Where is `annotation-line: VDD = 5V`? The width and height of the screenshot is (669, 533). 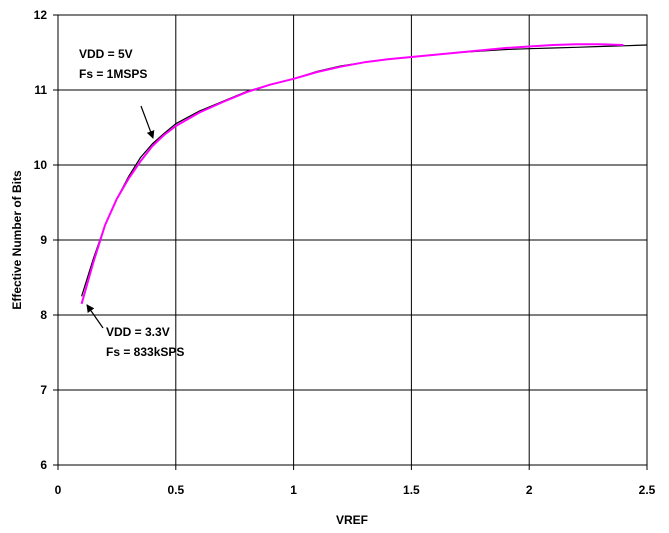 annotation-line: VDD = 5V is located at coordinates (106, 54).